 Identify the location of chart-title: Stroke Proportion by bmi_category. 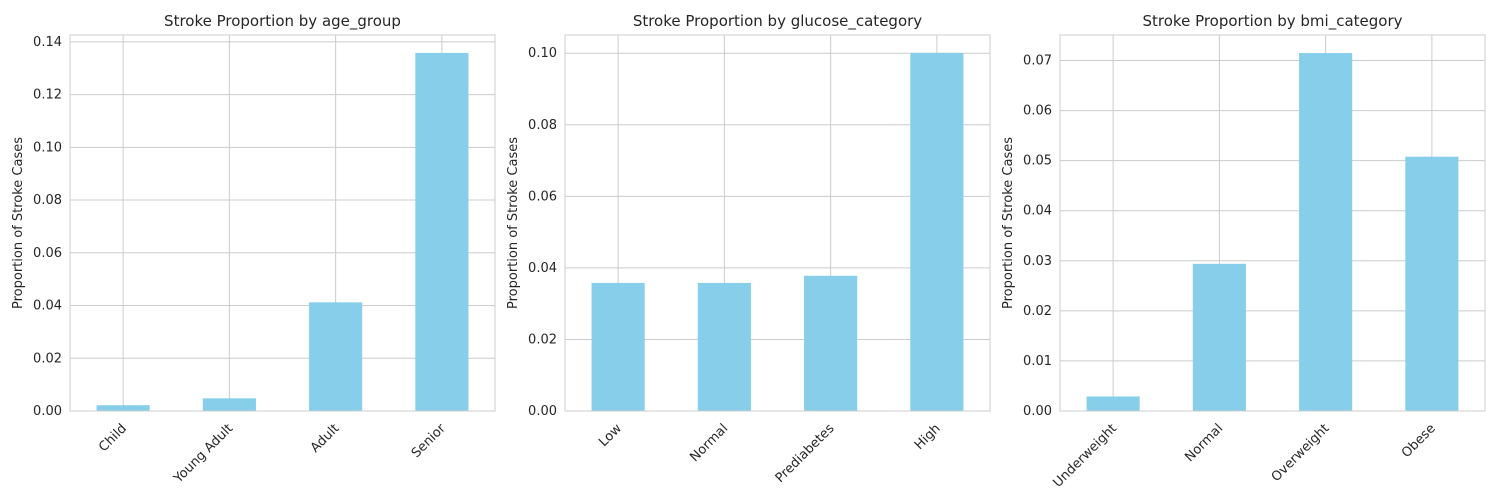
(1273, 21).